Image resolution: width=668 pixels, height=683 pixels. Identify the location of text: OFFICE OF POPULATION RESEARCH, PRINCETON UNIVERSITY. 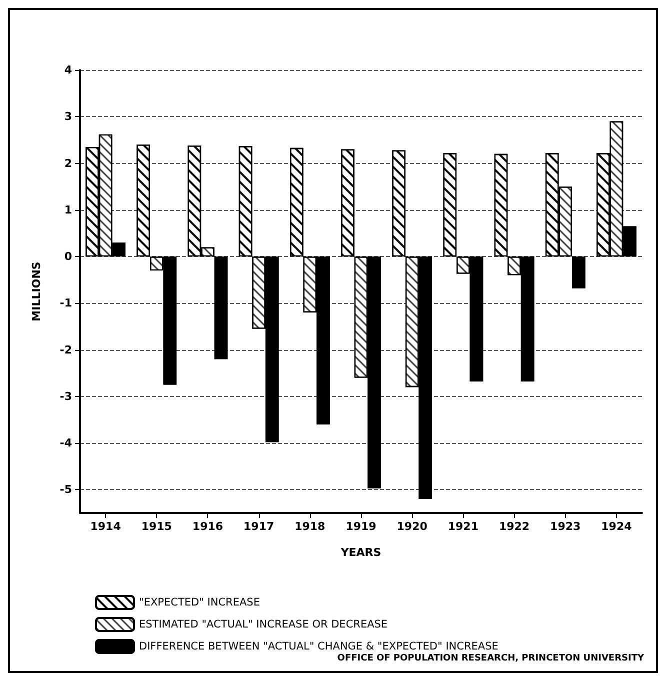
(490, 659).